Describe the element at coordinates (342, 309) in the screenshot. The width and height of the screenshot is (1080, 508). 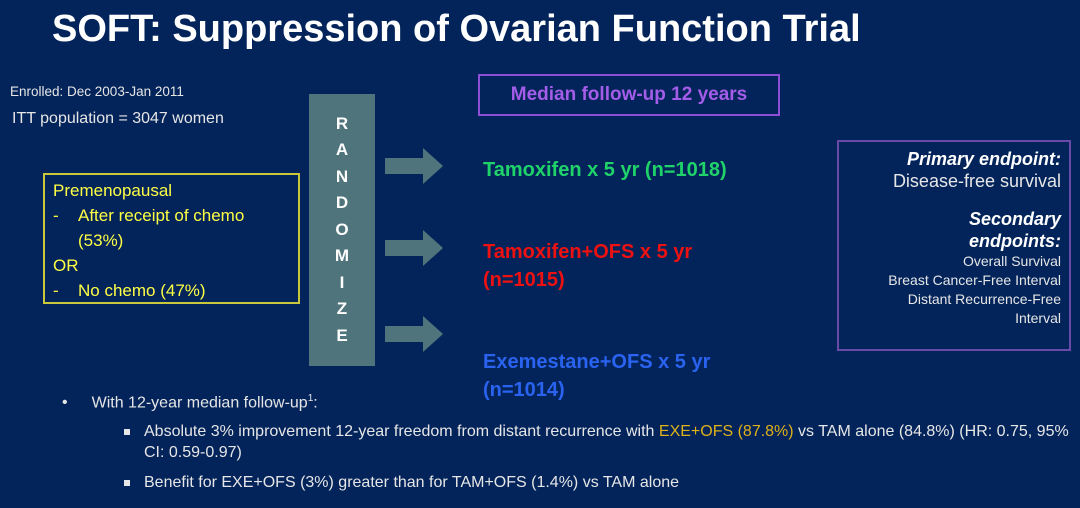
I see `randomize-letter: Z` at that location.